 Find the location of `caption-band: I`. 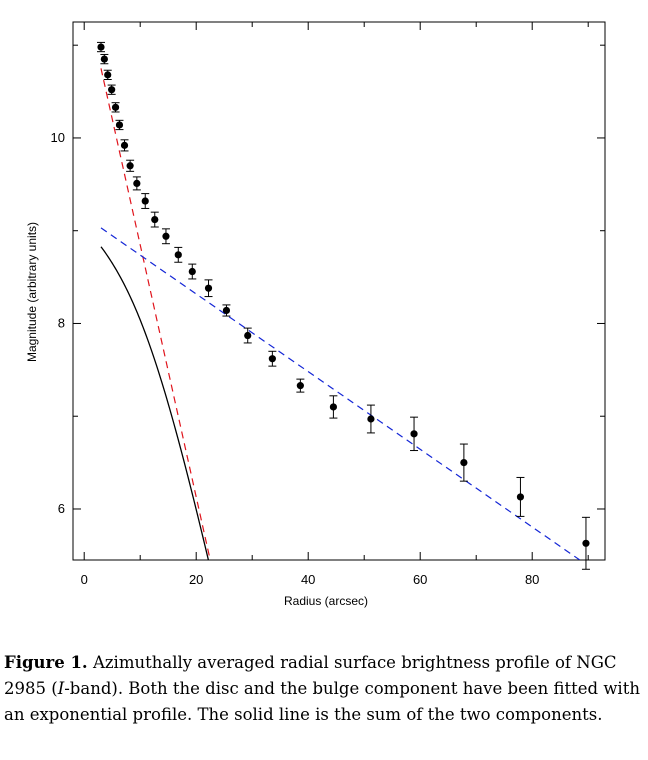

caption-band: I is located at coordinates (61, 688).